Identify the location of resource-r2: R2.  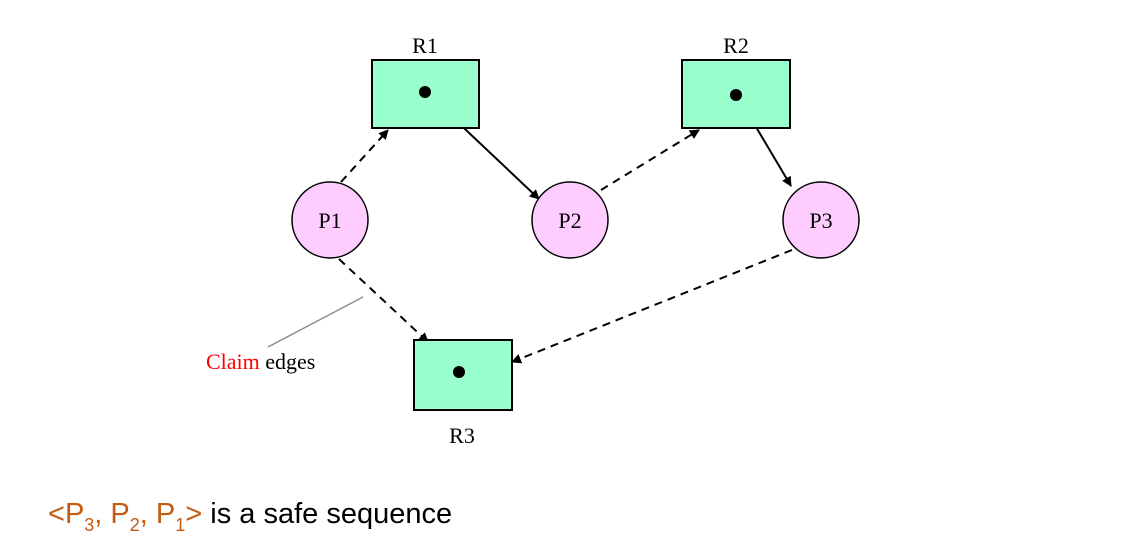
(736, 81).